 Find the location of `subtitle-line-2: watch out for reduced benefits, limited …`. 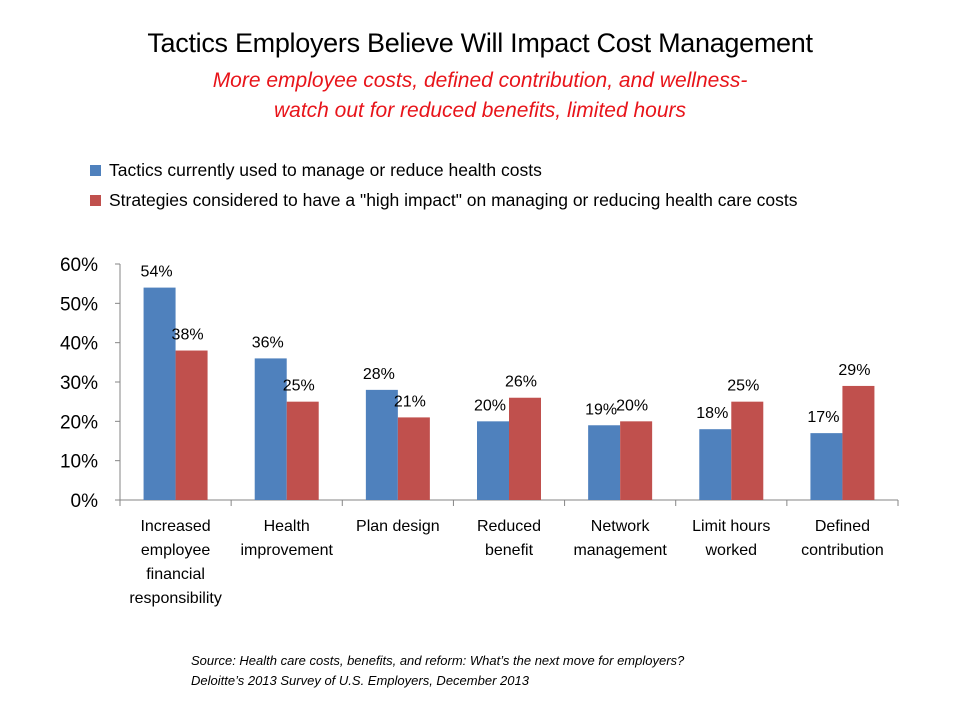

subtitle-line-2: watch out for reduced benefits, limited … is located at coordinates (480, 110).